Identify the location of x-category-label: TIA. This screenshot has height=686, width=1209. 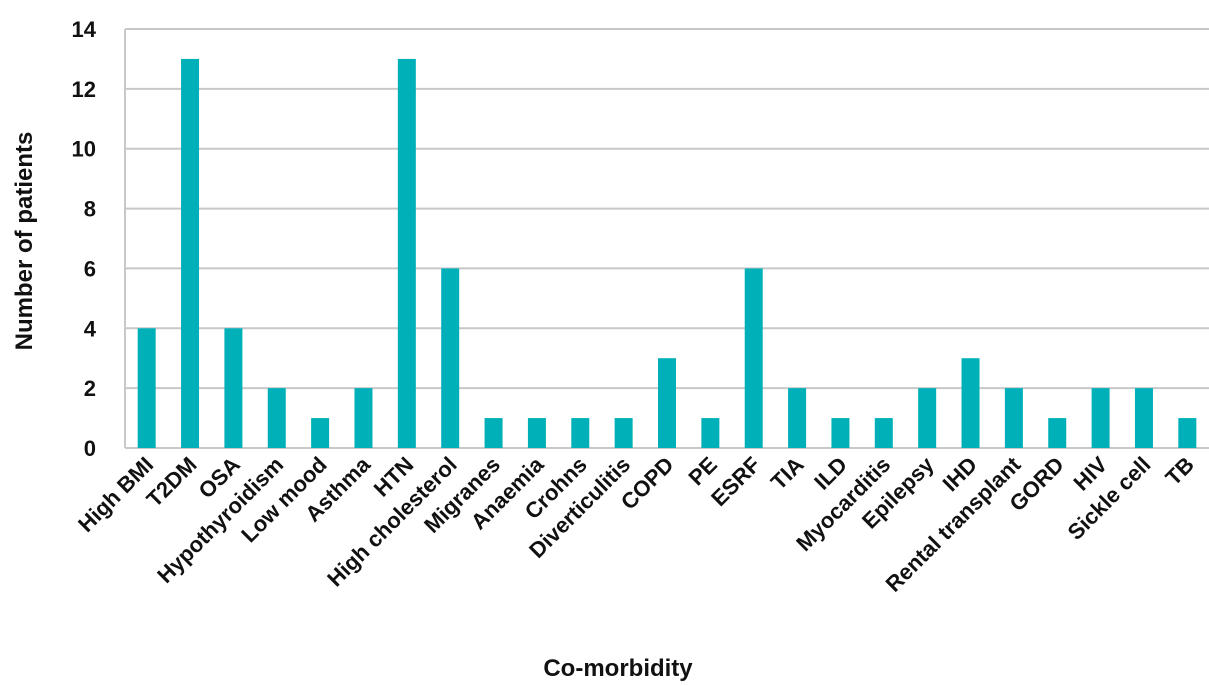
(787, 473).